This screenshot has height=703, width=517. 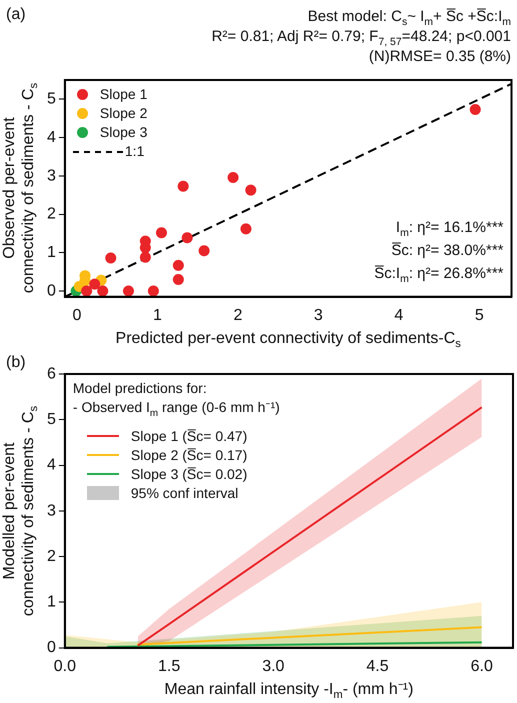 I want to click on x-tick-label: 1.5, so click(x=169, y=666).